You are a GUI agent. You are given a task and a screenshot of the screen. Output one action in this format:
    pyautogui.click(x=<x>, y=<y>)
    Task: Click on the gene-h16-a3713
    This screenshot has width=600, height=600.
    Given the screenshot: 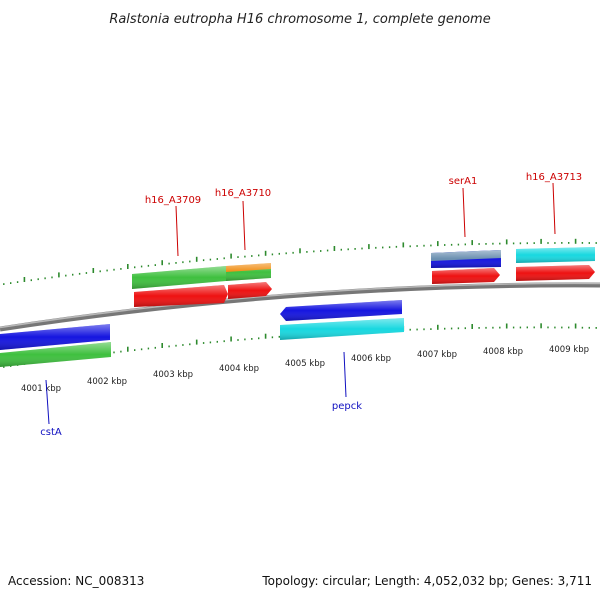 What is the action you would take?
    pyautogui.click(x=555, y=255)
    